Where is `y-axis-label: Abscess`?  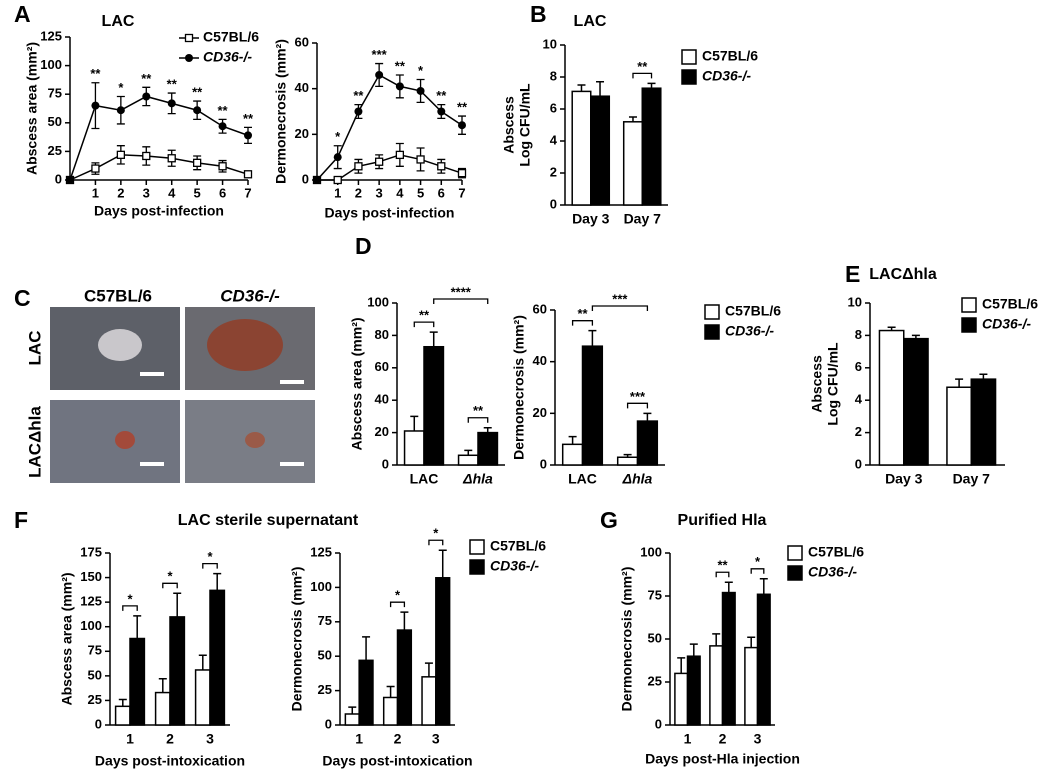 y-axis-label: Abscess is located at coordinates (817, 384).